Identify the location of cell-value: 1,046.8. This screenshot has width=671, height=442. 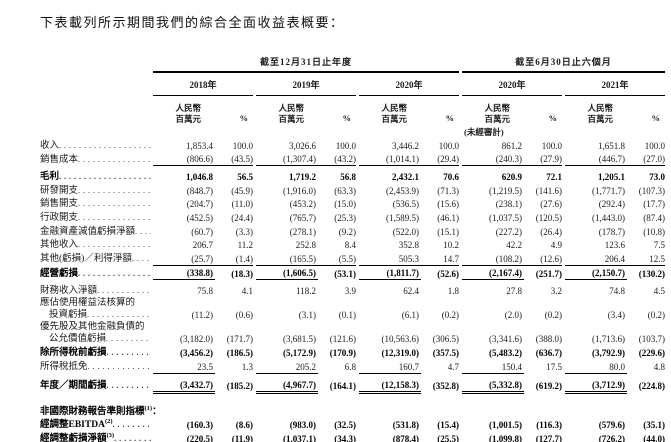
(199, 177).